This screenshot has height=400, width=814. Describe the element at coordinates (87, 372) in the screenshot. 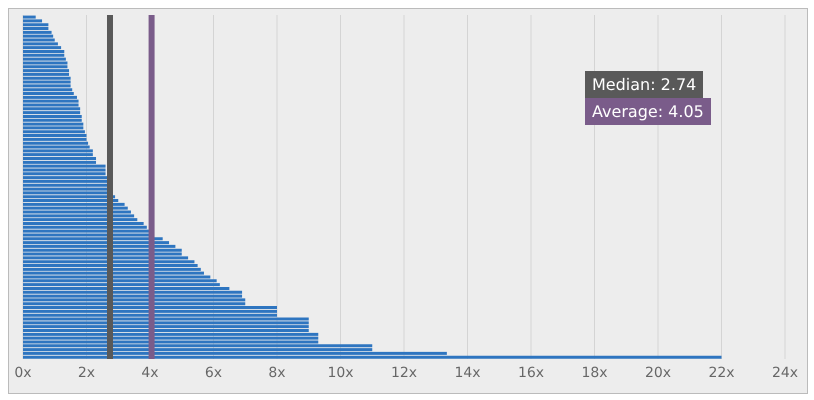

I see `x-tick-label: 2x` at that location.